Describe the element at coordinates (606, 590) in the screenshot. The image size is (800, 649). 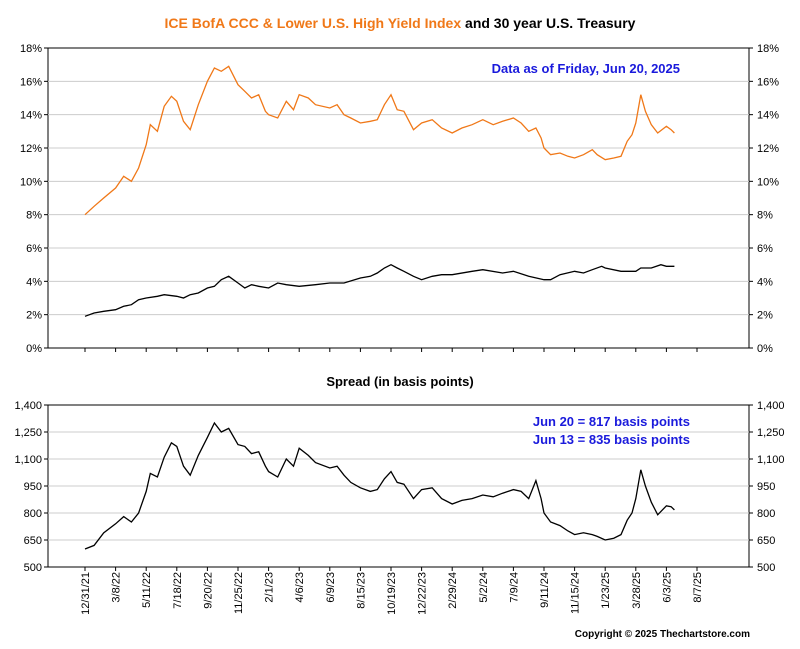
I see `x-tick-label: 1/23/25` at that location.